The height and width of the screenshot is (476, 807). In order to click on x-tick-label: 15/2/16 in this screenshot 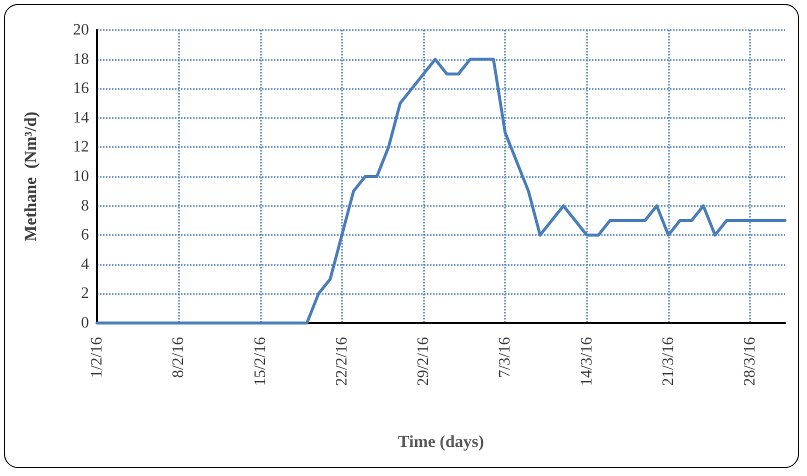, I will do `click(260, 361)`.